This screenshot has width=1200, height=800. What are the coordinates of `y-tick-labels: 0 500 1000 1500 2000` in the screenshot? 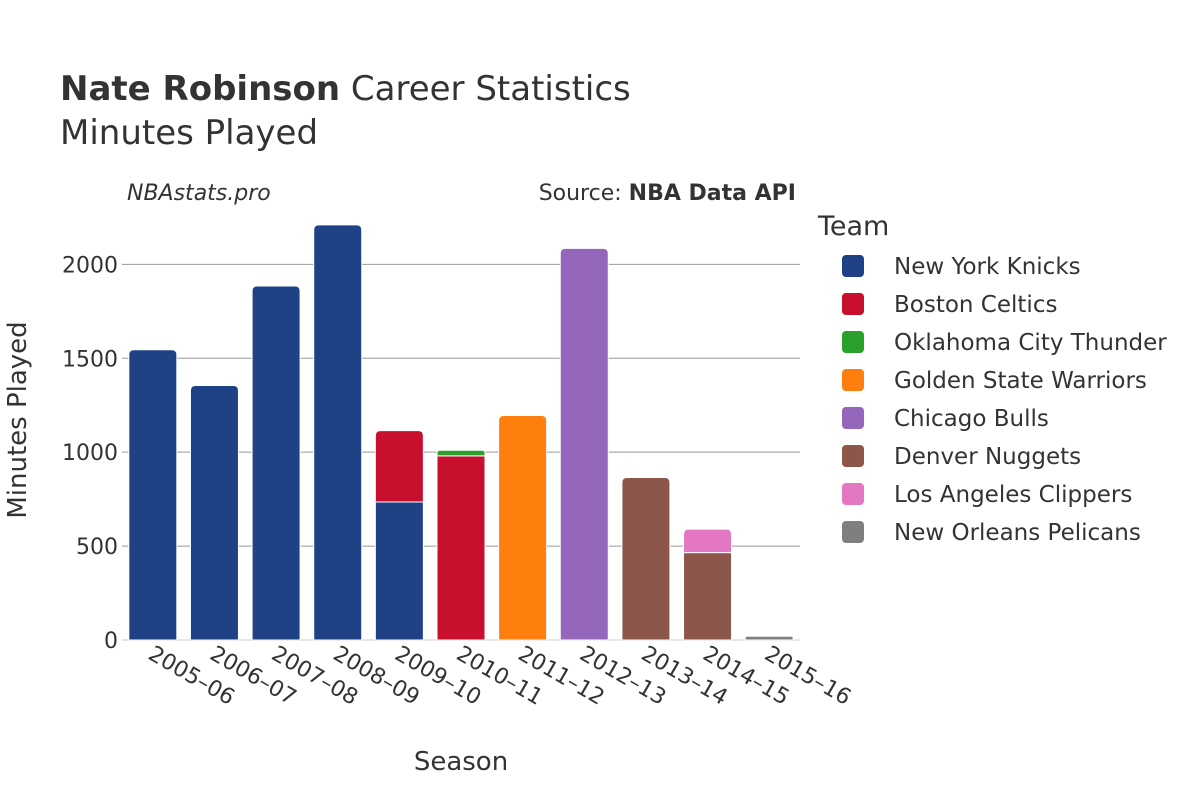 It's located at (90, 453).